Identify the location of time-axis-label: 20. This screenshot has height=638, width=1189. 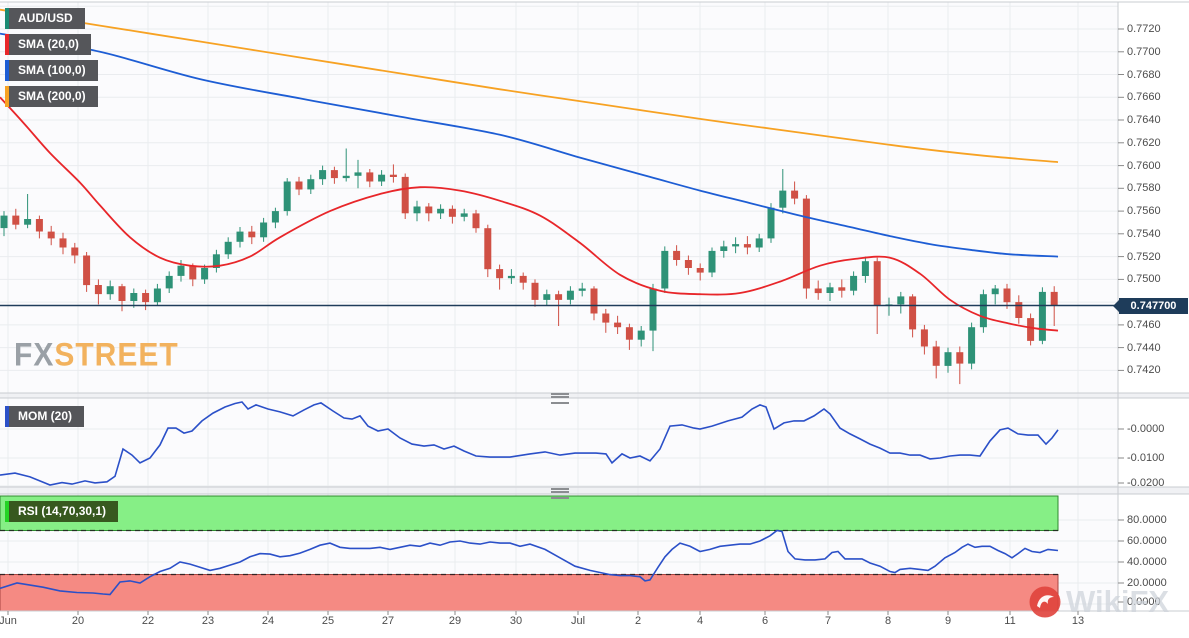
(78, 621).